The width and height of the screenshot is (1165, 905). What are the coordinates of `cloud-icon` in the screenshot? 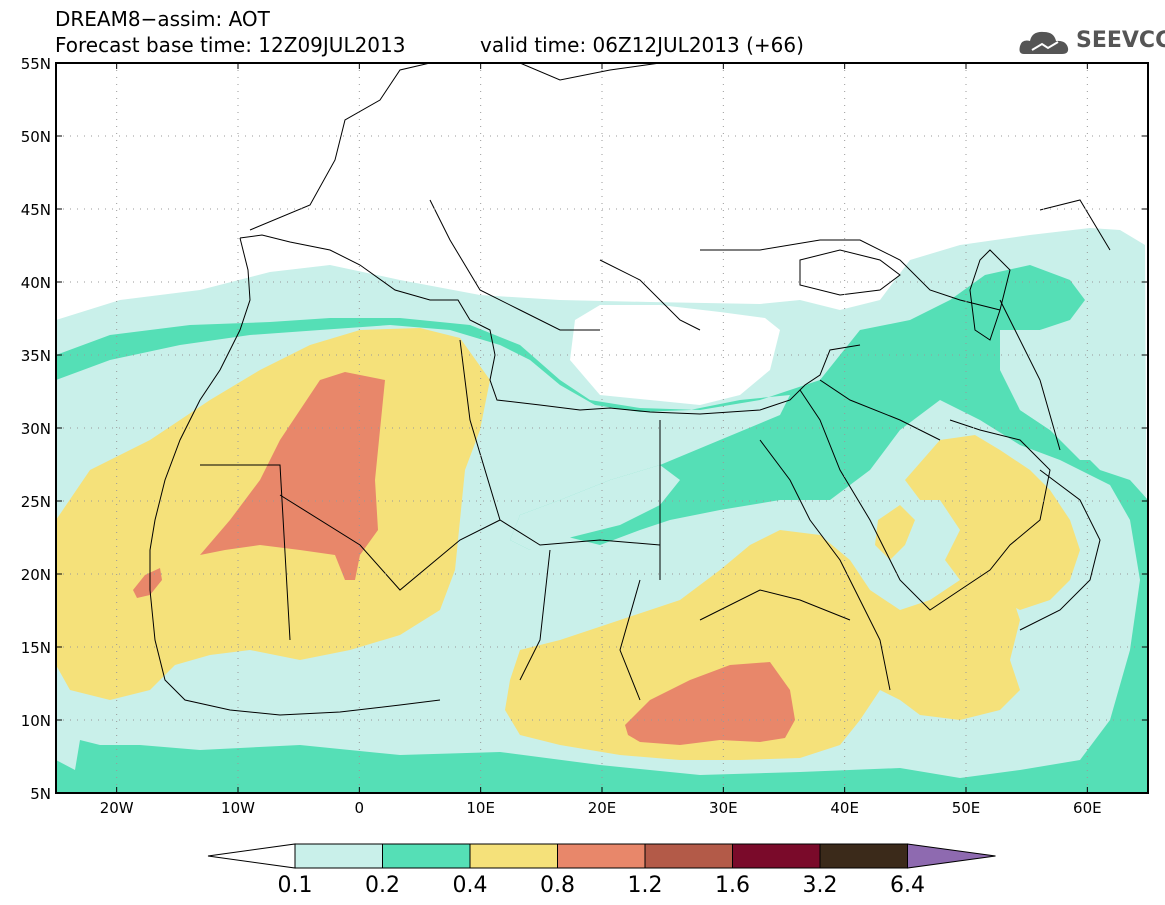 It's located at (1044, 42).